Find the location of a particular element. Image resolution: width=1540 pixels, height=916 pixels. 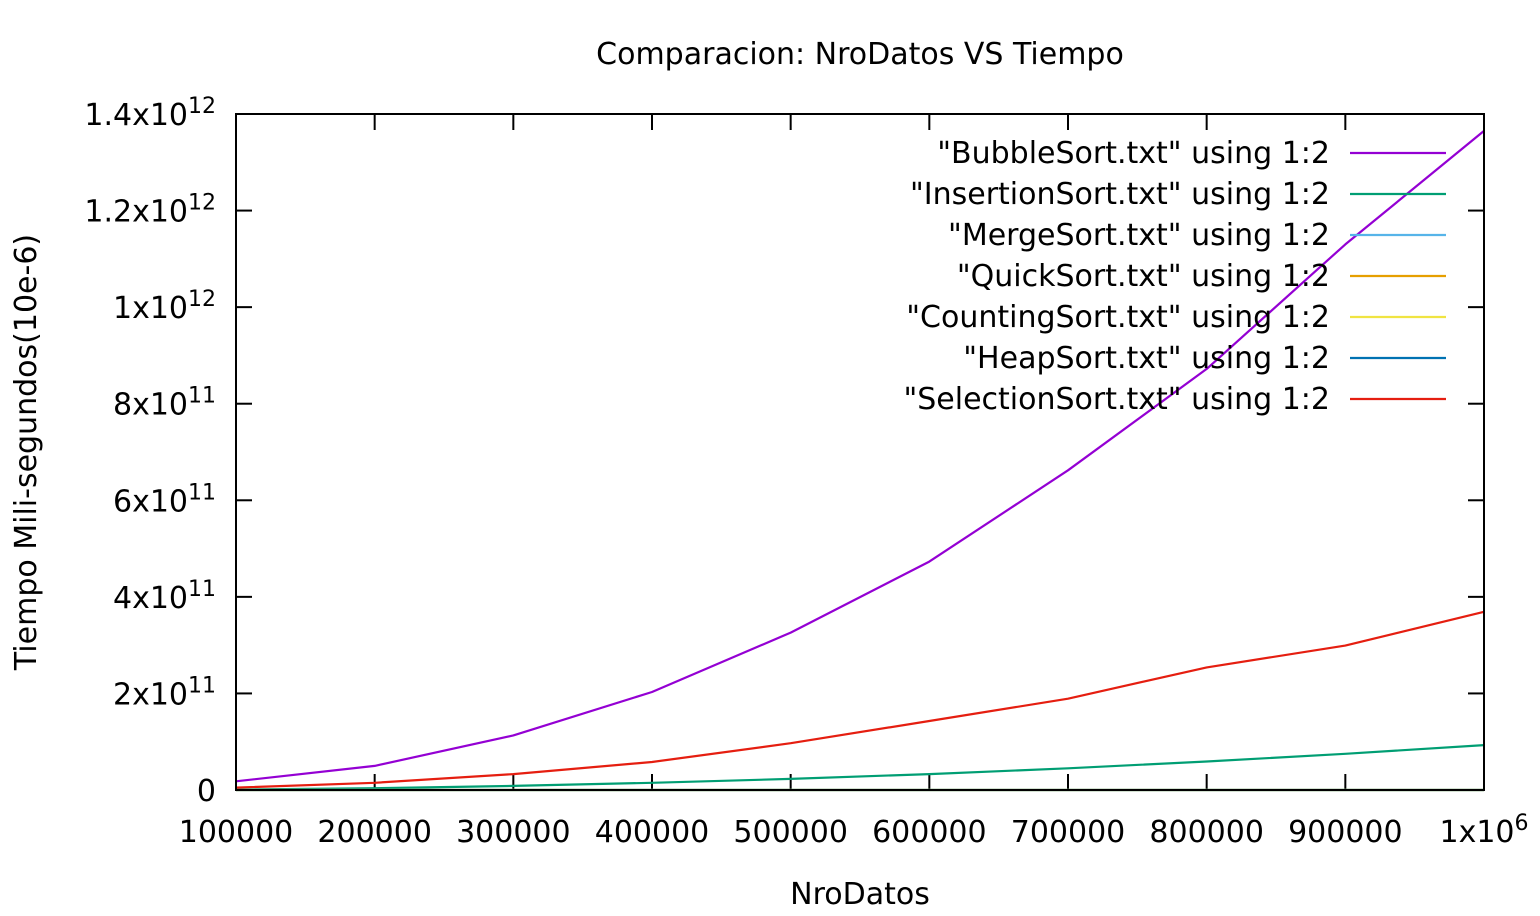

legend-item: "InsertionSort.txt" using 1:2 is located at coordinates (1178, 194).